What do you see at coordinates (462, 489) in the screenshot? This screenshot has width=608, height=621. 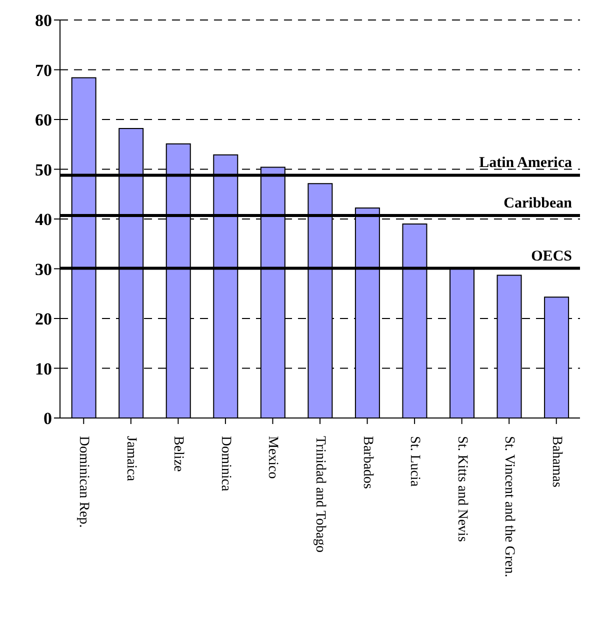 I see `x-tick-label: St. Kitts and Nevis` at bounding box center [462, 489].